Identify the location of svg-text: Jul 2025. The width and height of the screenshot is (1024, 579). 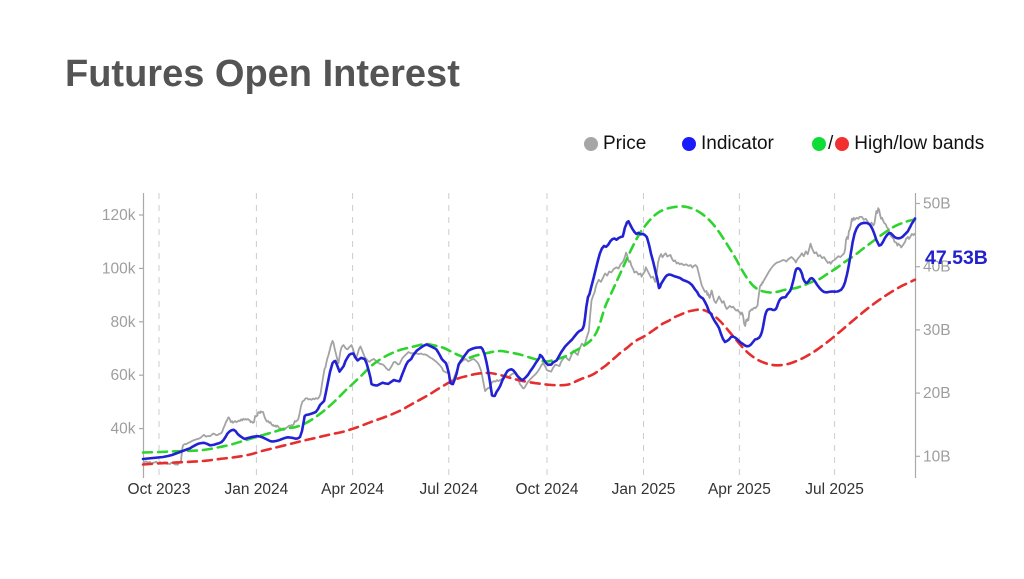
(834, 489).